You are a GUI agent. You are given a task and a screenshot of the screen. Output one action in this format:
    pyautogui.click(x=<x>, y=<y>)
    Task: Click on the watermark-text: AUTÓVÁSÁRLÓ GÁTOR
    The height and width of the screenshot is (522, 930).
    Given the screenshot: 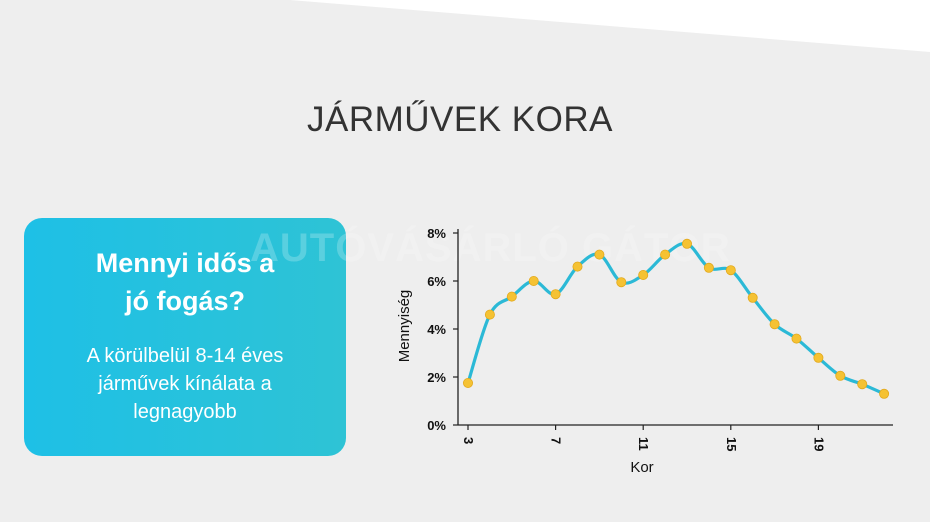 What is the action you would take?
    pyautogui.click(x=490, y=248)
    